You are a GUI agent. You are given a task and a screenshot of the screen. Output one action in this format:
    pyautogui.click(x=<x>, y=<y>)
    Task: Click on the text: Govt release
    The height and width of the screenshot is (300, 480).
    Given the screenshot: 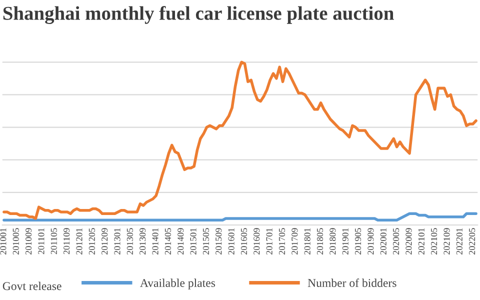 What is the action you would take?
    pyautogui.click(x=32, y=286)
    